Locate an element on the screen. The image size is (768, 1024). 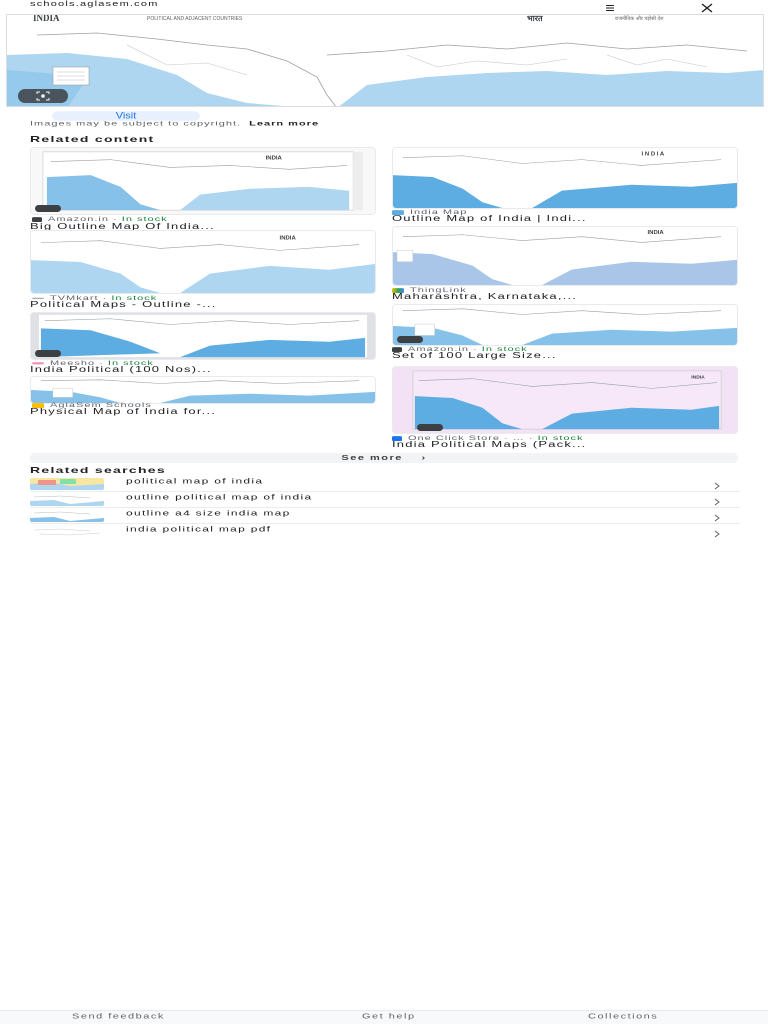
tvmkart-favicon-icon is located at coordinates (38, 298).